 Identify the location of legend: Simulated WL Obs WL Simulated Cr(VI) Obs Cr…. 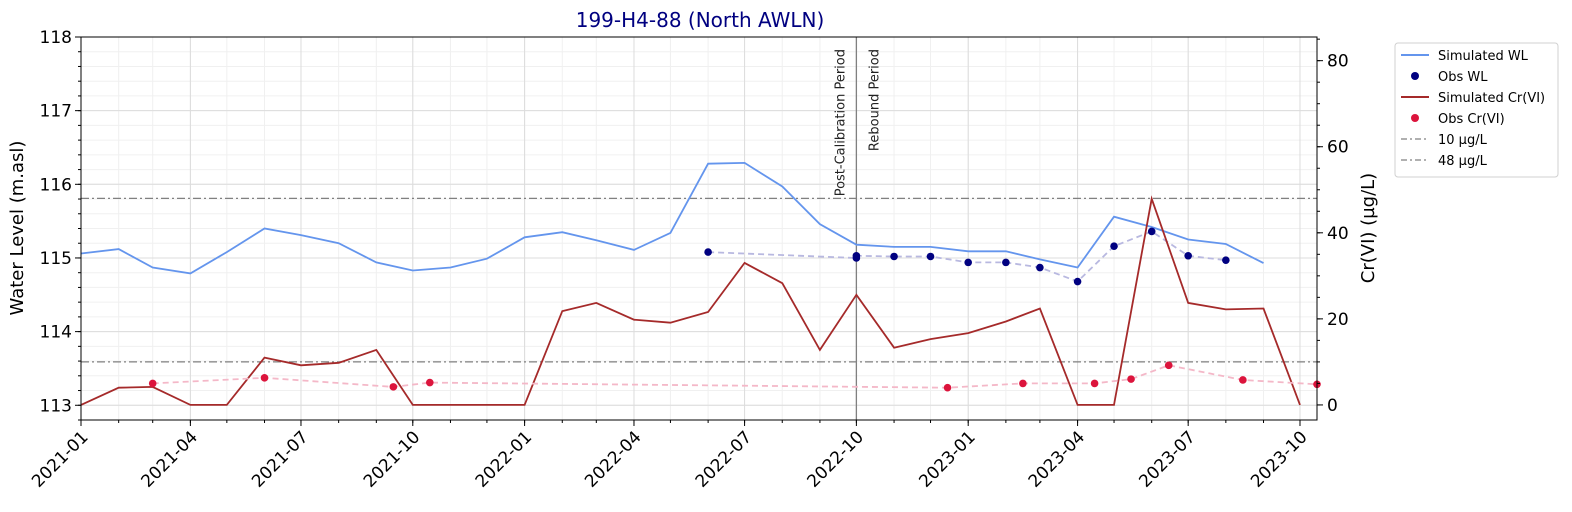
(1476, 110).